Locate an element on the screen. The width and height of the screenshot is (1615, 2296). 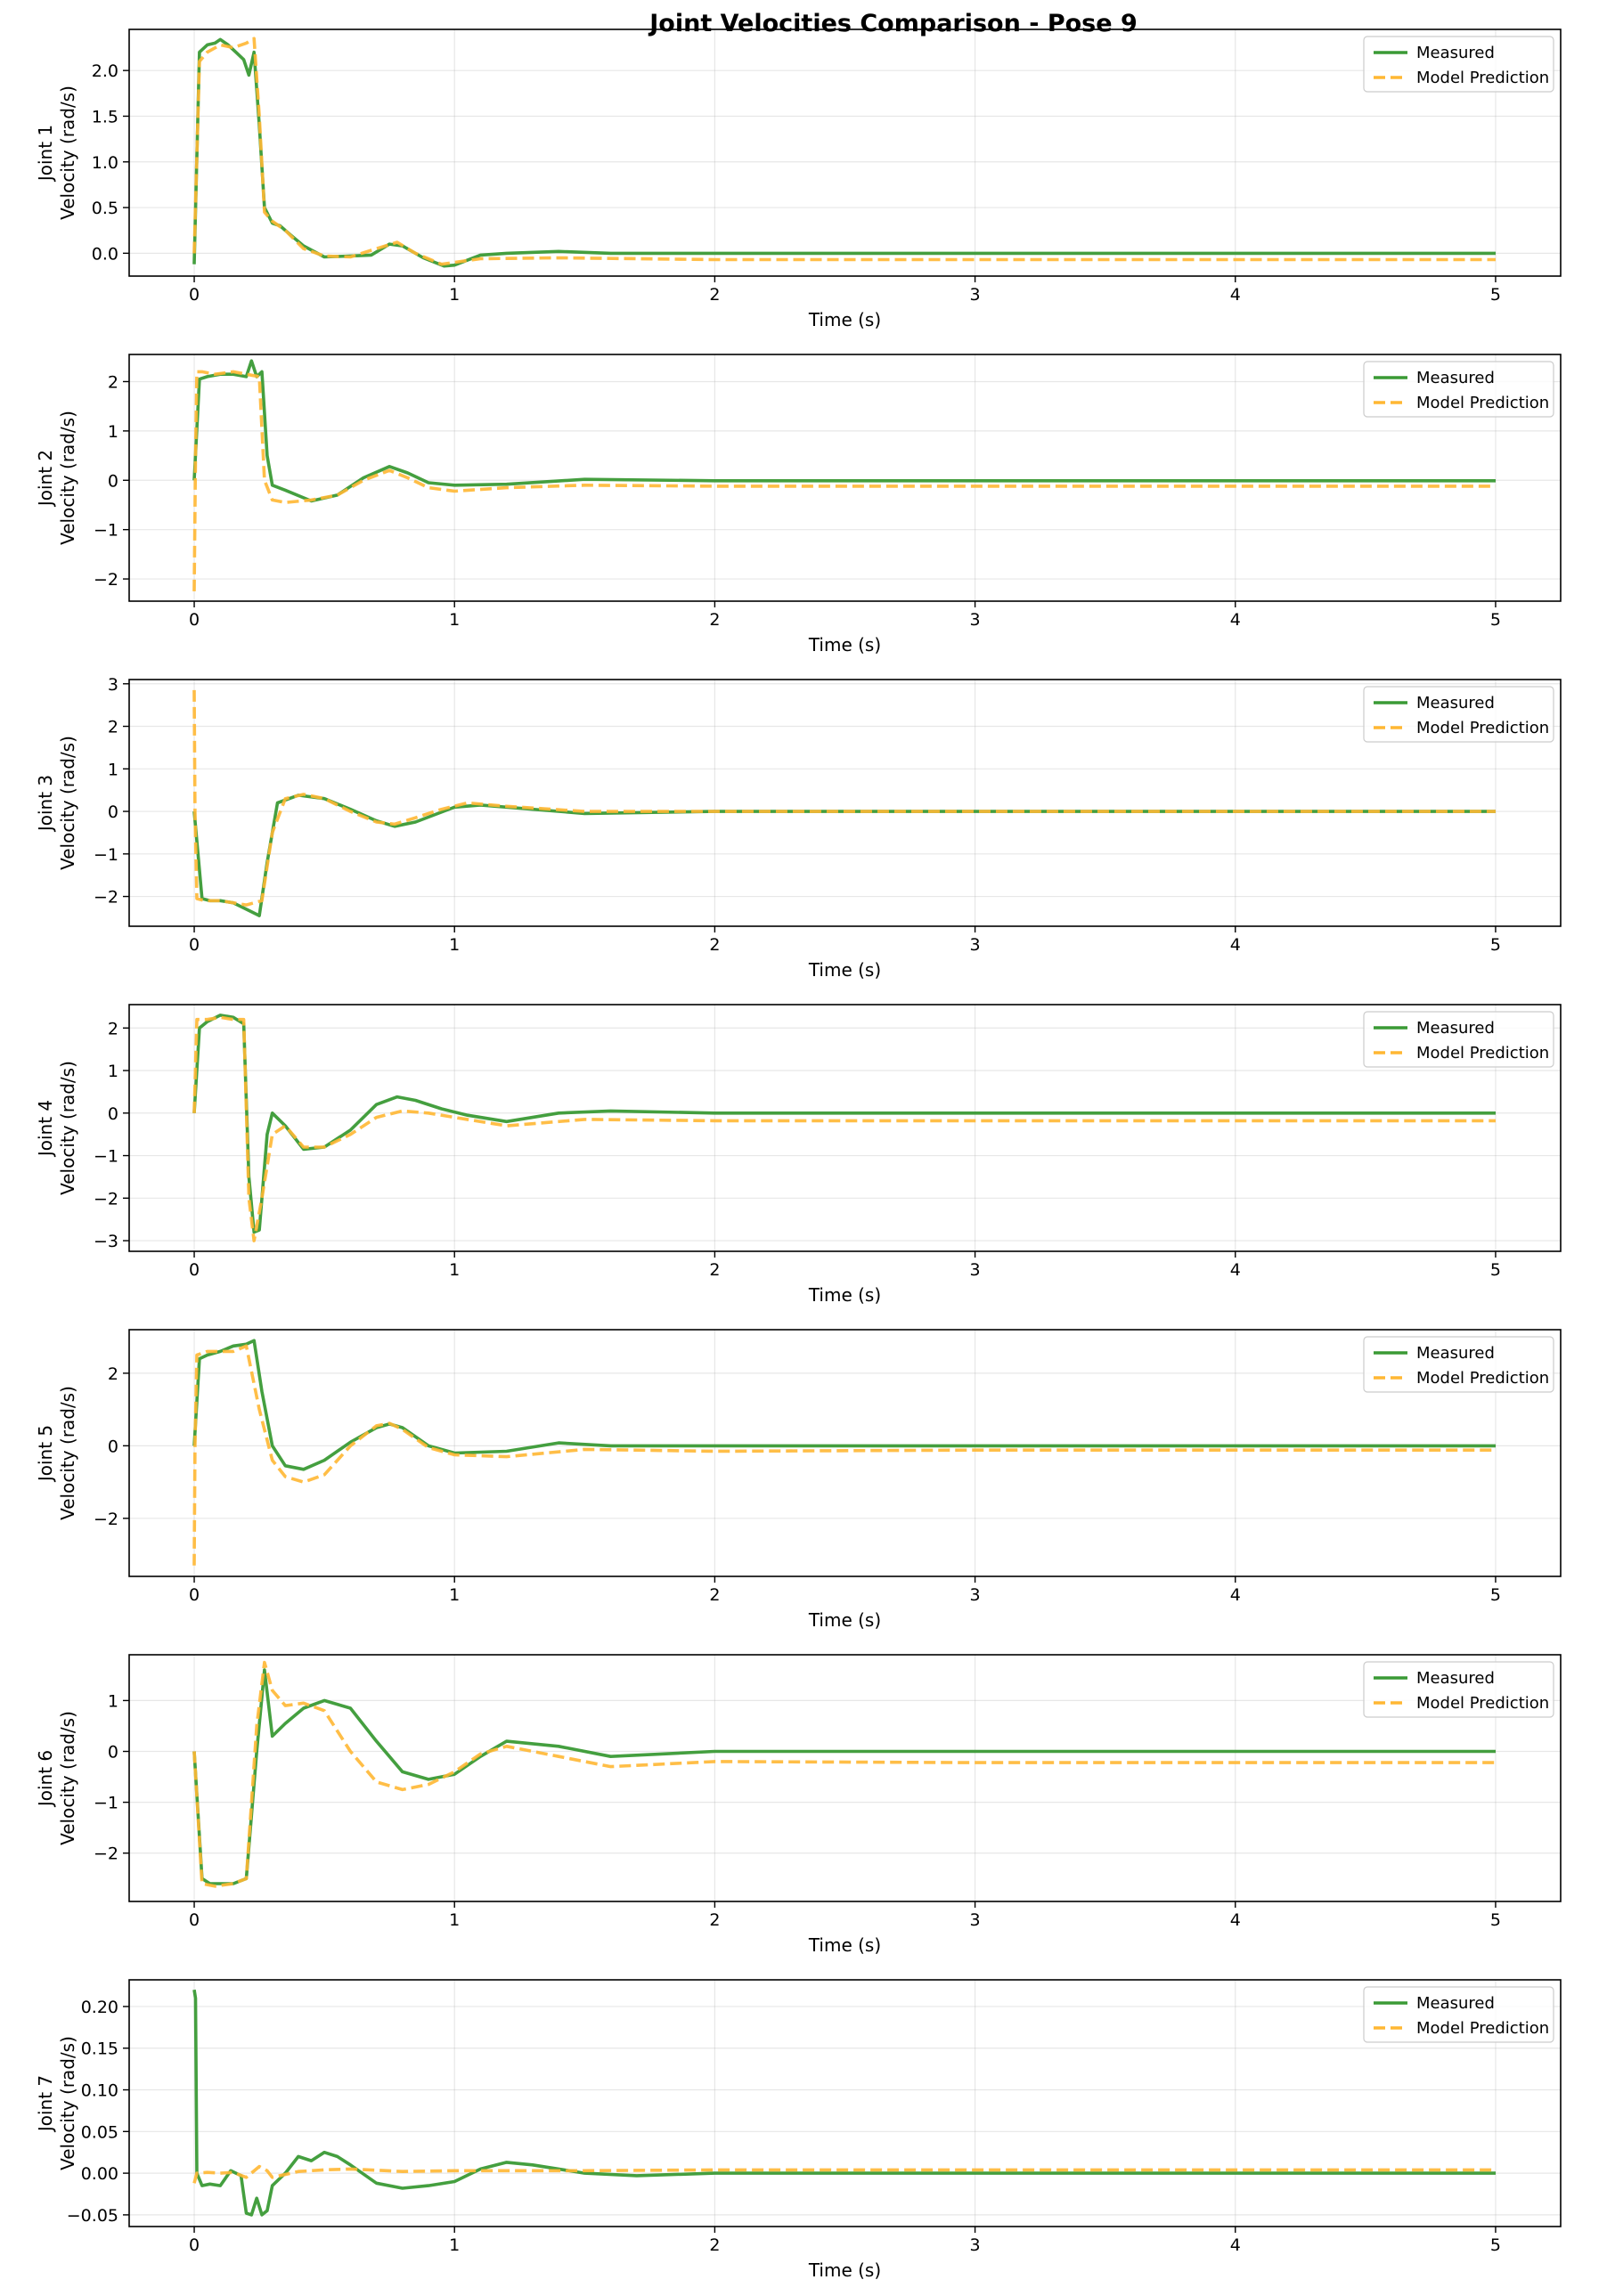
y-tick: −0.05 is located at coordinates (98, 2216).